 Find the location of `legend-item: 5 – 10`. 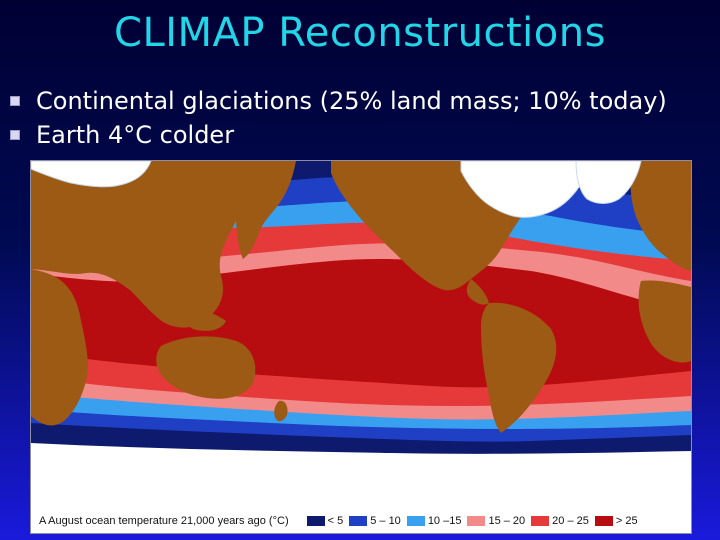

legend-item: 5 – 10 is located at coordinates (375, 521).